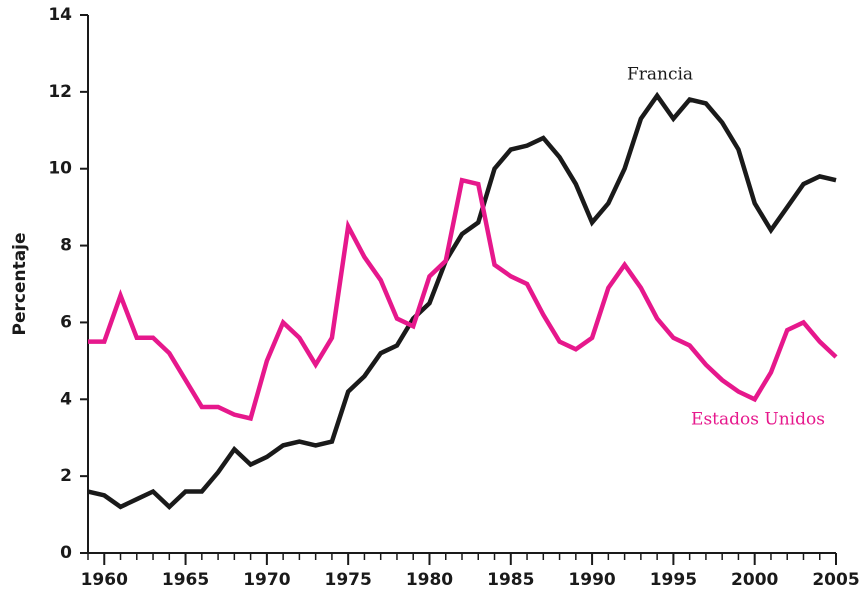 The height and width of the screenshot is (609, 866). What do you see at coordinates (104, 580) in the screenshot?
I see `x-tick-label: 1960` at bounding box center [104, 580].